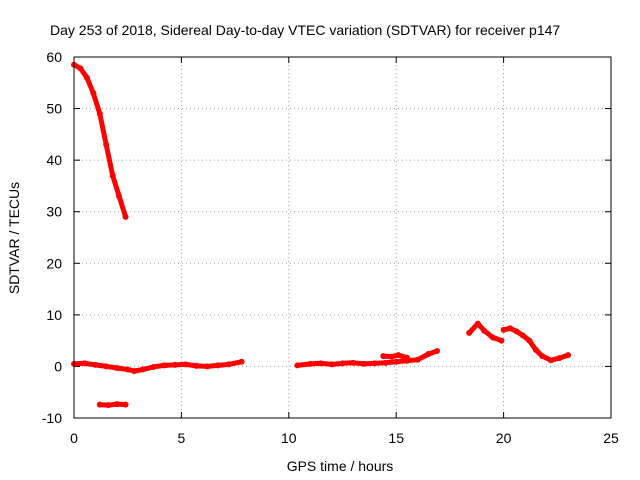 Image resolution: width=640 pixels, height=480 pixels. I want to click on y-tick-label: 60, so click(54, 57).